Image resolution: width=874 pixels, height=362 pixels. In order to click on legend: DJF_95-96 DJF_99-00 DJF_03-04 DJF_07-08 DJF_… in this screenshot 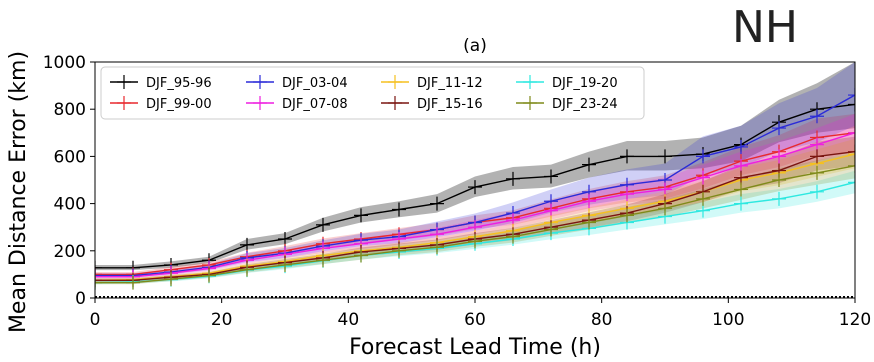, I will do `click(372, 93)`.